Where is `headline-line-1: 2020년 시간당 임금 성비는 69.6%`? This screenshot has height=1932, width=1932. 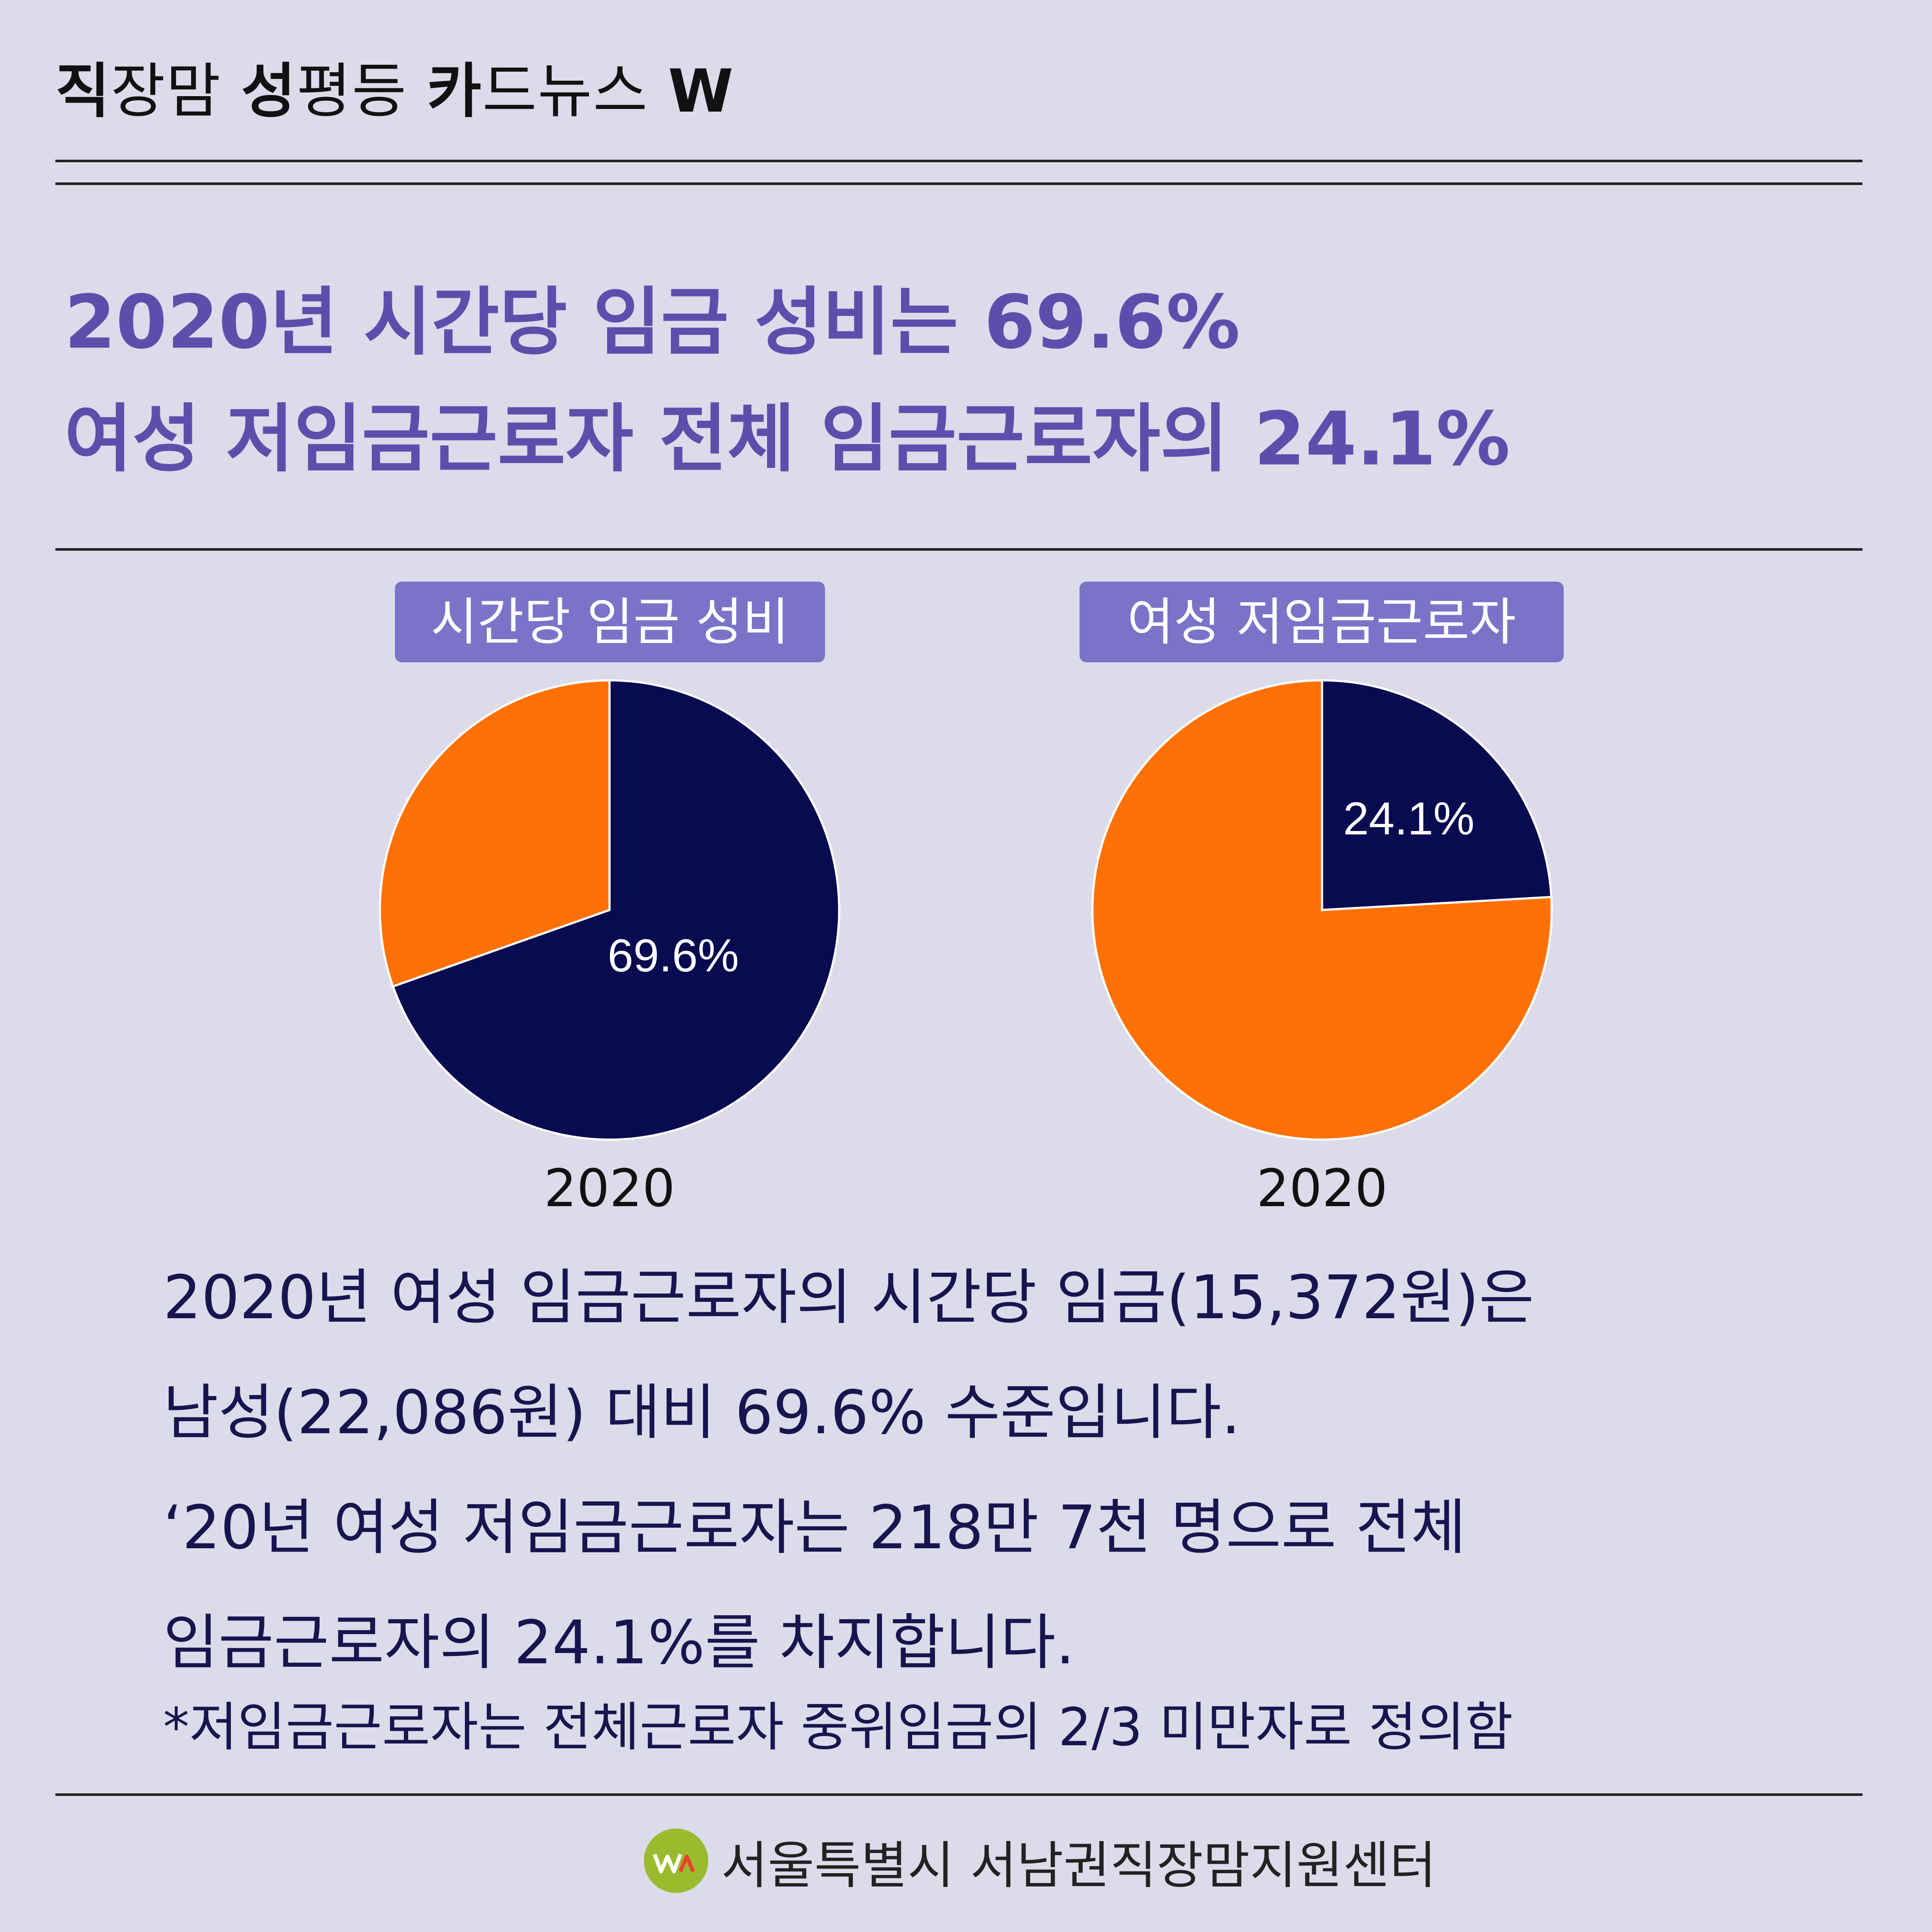 headline-line-1: 2020년 시간당 임금 성비는 69.6% is located at coordinates (652, 322).